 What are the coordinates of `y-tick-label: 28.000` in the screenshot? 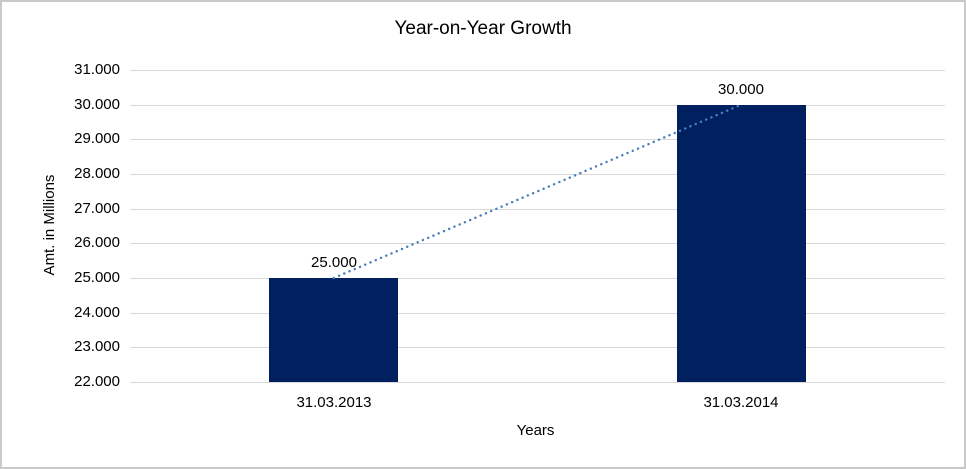 It's located at (97, 173).